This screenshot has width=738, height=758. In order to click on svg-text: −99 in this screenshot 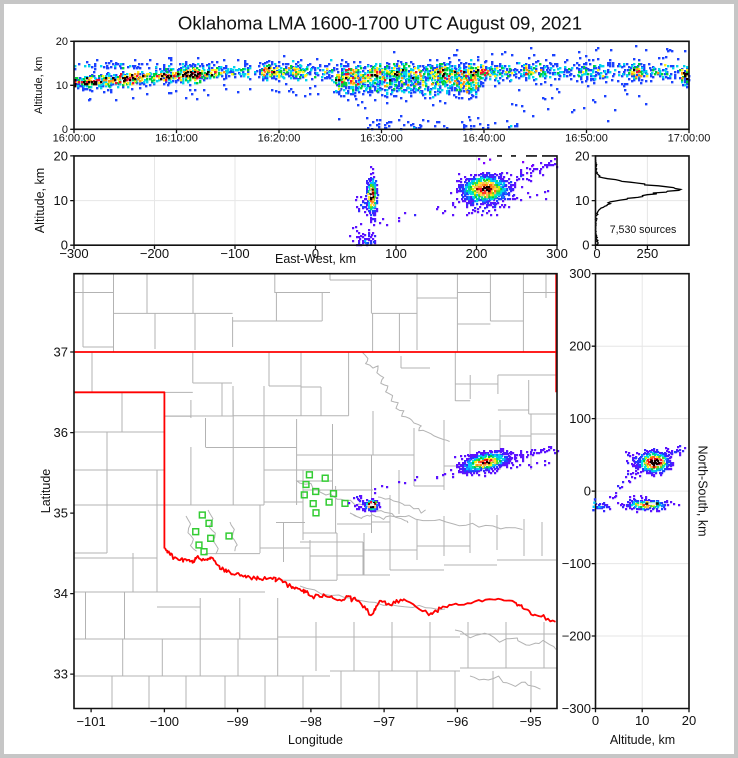, I will do `click(238, 721)`.